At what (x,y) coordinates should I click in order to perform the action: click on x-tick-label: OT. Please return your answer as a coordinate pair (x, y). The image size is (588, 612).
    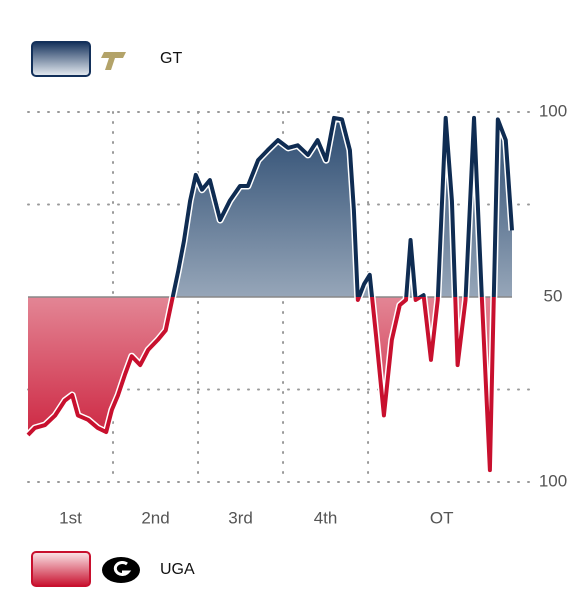
    Looking at the image, I should click on (442, 517).